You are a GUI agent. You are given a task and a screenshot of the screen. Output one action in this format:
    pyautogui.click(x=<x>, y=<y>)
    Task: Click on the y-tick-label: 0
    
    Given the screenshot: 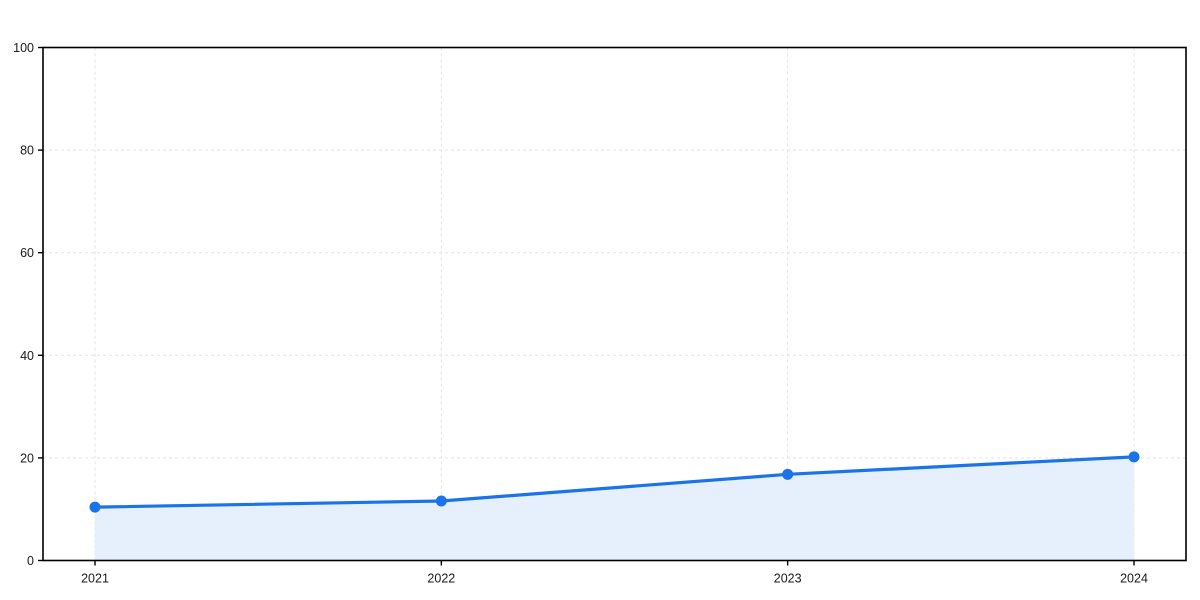 What is the action you would take?
    pyautogui.click(x=30, y=561)
    